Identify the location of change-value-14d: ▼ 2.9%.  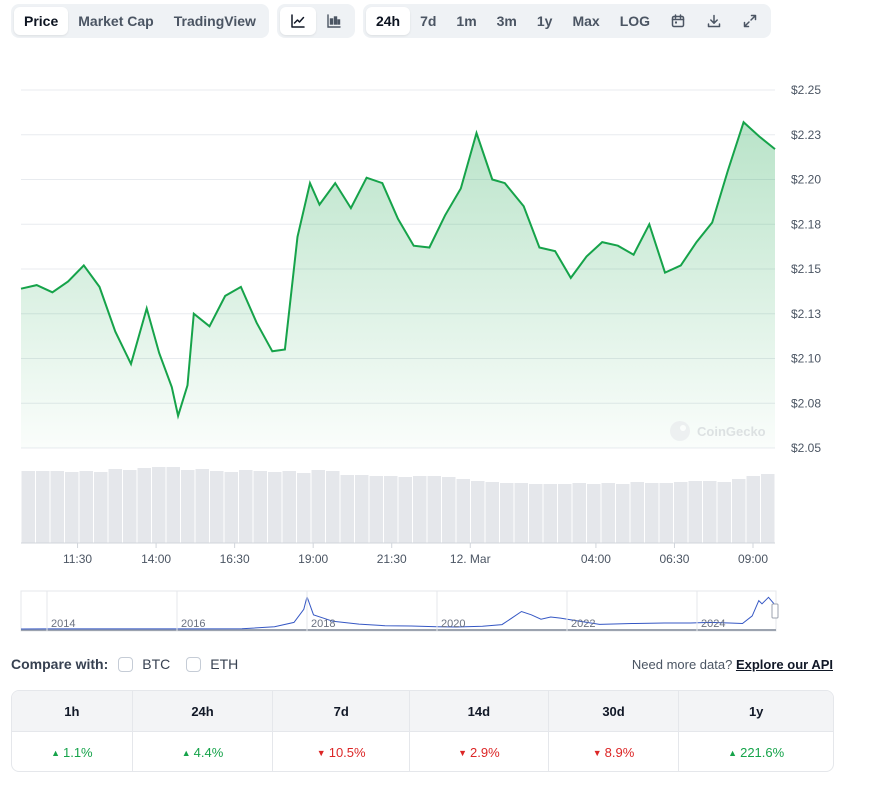
(479, 751).